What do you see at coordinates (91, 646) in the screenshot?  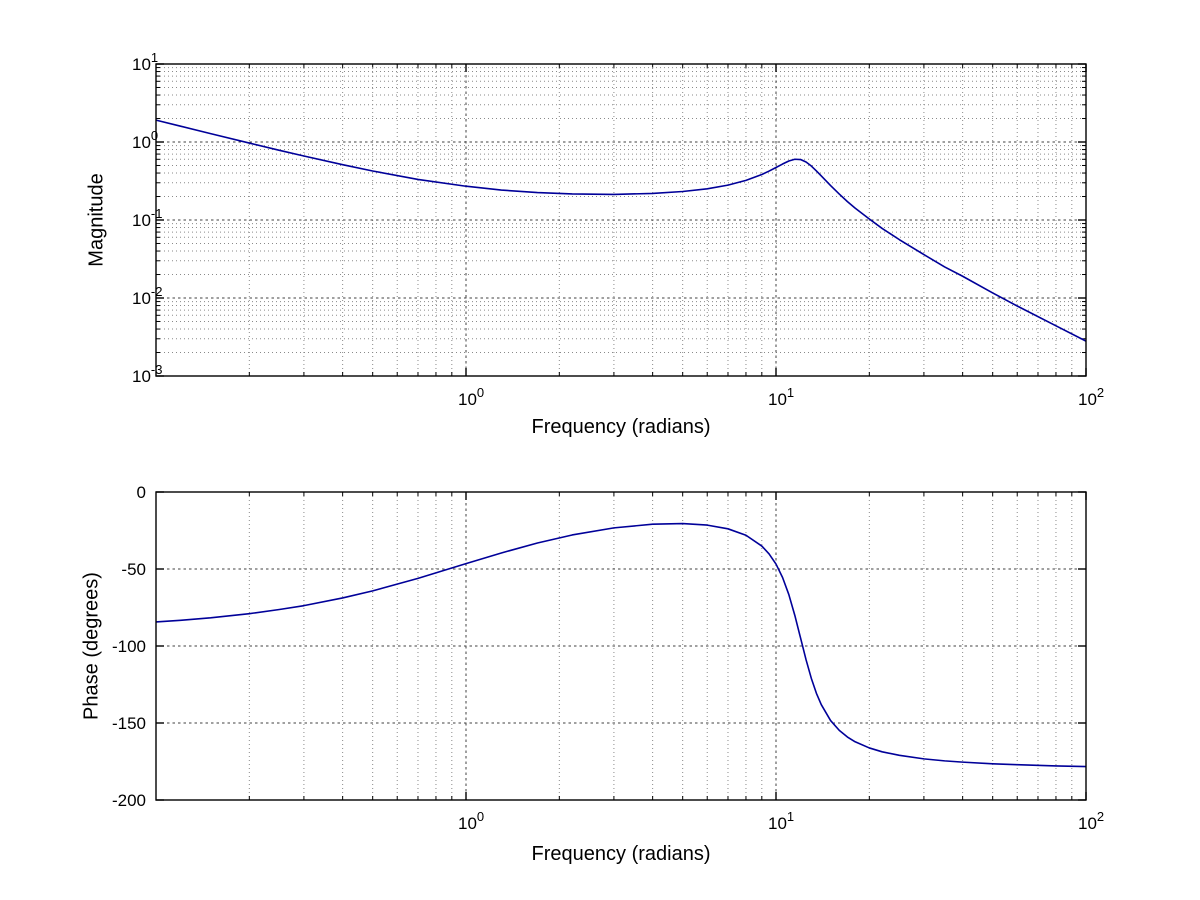 I see `y-axis-label-phase: Phase (degrees)` at bounding box center [91, 646].